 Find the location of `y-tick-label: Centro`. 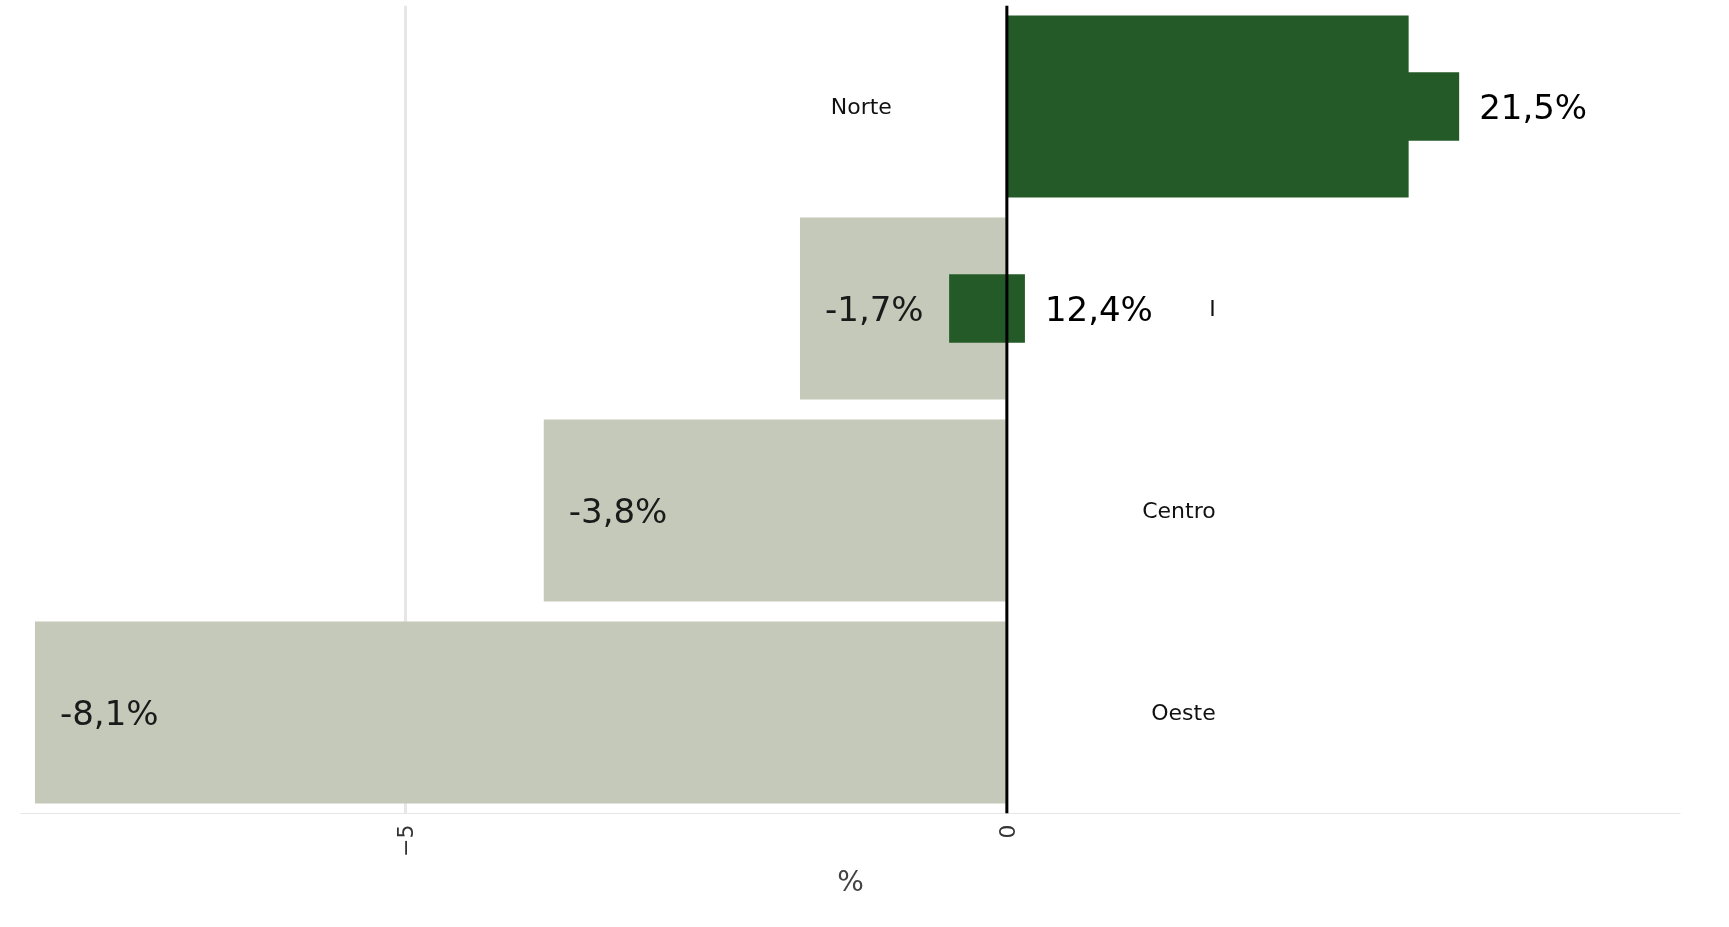

y-tick-label: Centro is located at coordinates (1179, 510).